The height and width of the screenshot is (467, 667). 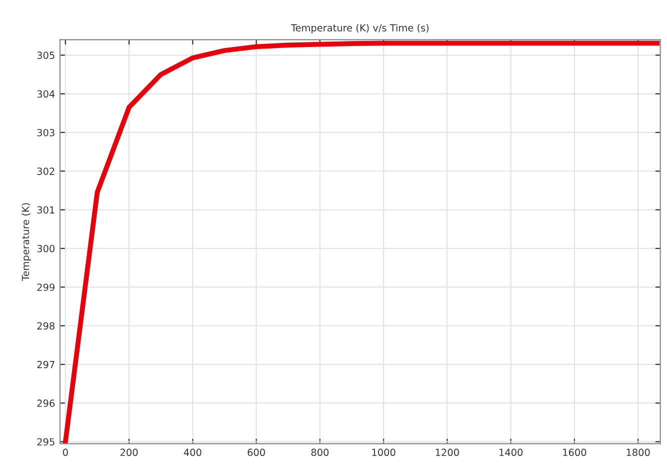 What do you see at coordinates (45, 171) in the screenshot?
I see `y-tick-label: 302` at bounding box center [45, 171].